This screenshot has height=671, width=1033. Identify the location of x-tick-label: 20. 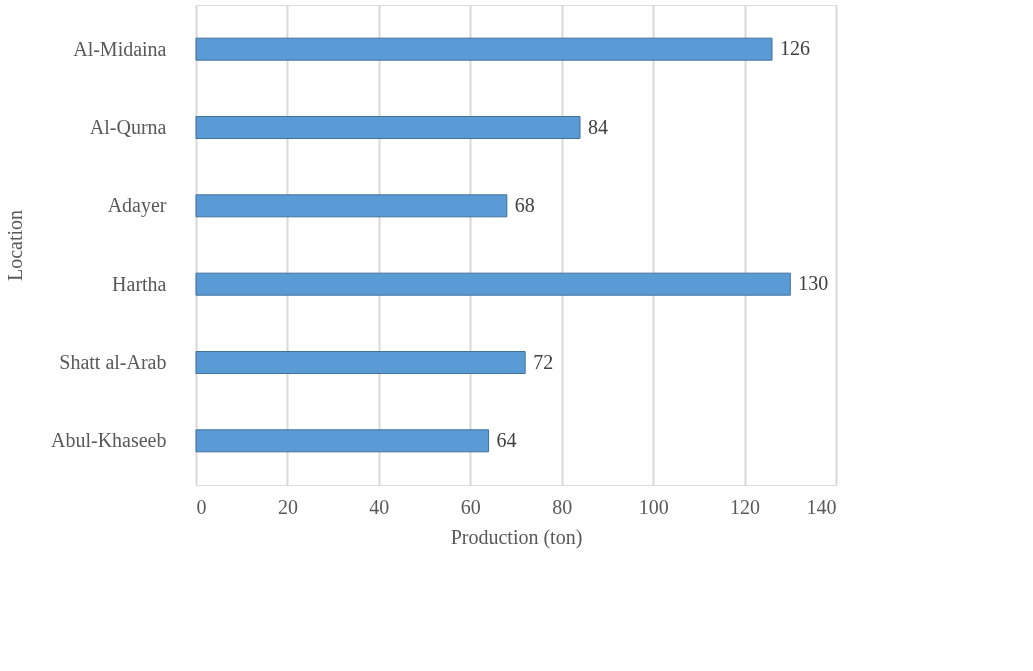
(287, 506).